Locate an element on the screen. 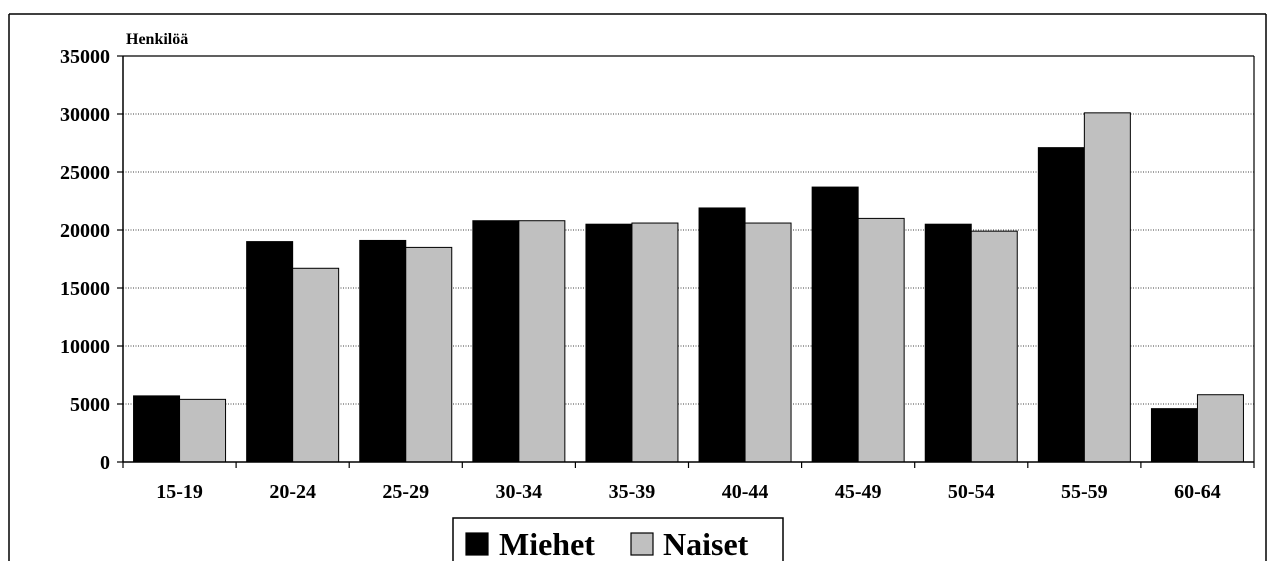  x-tick-label: 40-44 is located at coordinates (745, 492).